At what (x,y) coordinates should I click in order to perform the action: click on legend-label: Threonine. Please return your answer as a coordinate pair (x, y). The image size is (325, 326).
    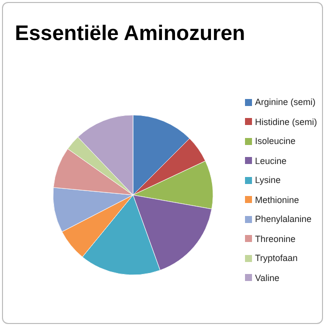
    Looking at the image, I should click on (275, 239).